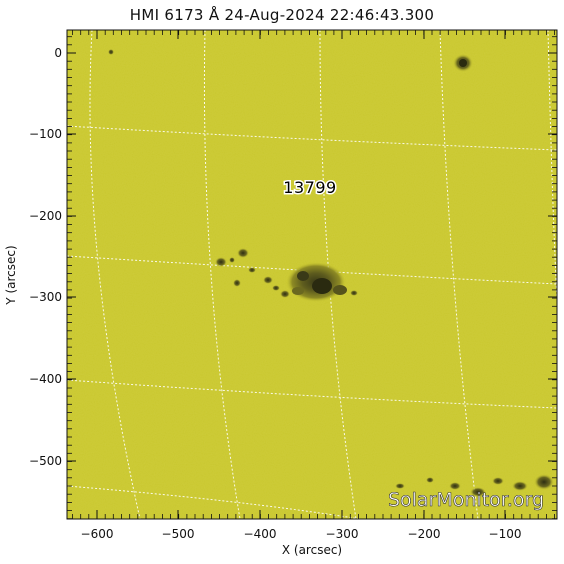  What do you see at coordinates (309, 187) in the screenshot?
I see `active-region-label: 13799` at bounding box center [309, 187].